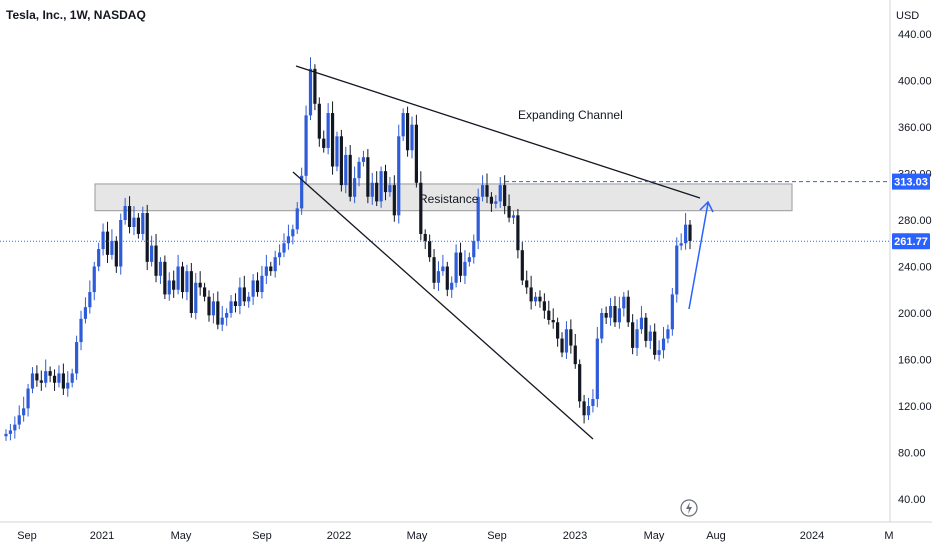 The image size is (932, 550). I want to click on y-tick-label: 360.00, so click(915, 128).